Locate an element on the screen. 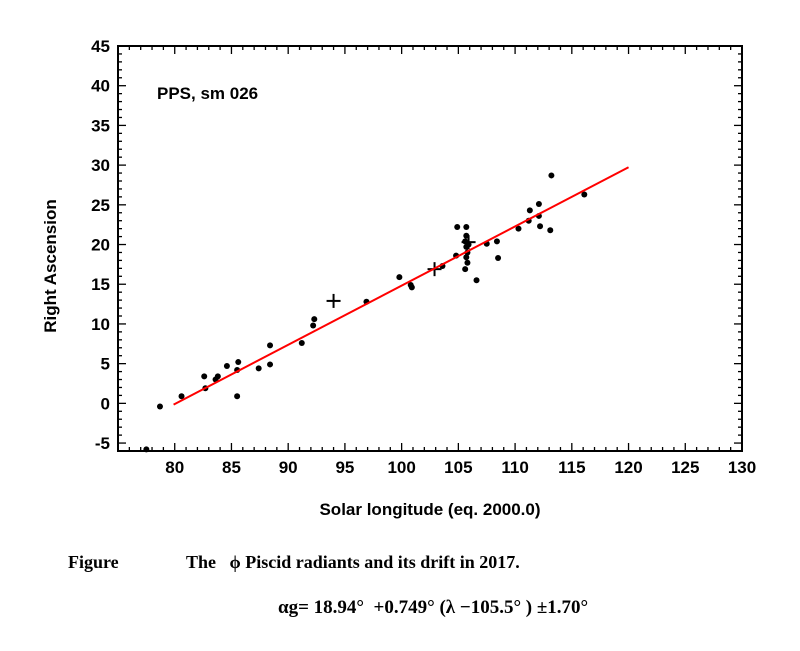 Image resolution: width=800 pixels, height=651 pixels. y-tick-label: -5 is located at coordinates (102, 443).